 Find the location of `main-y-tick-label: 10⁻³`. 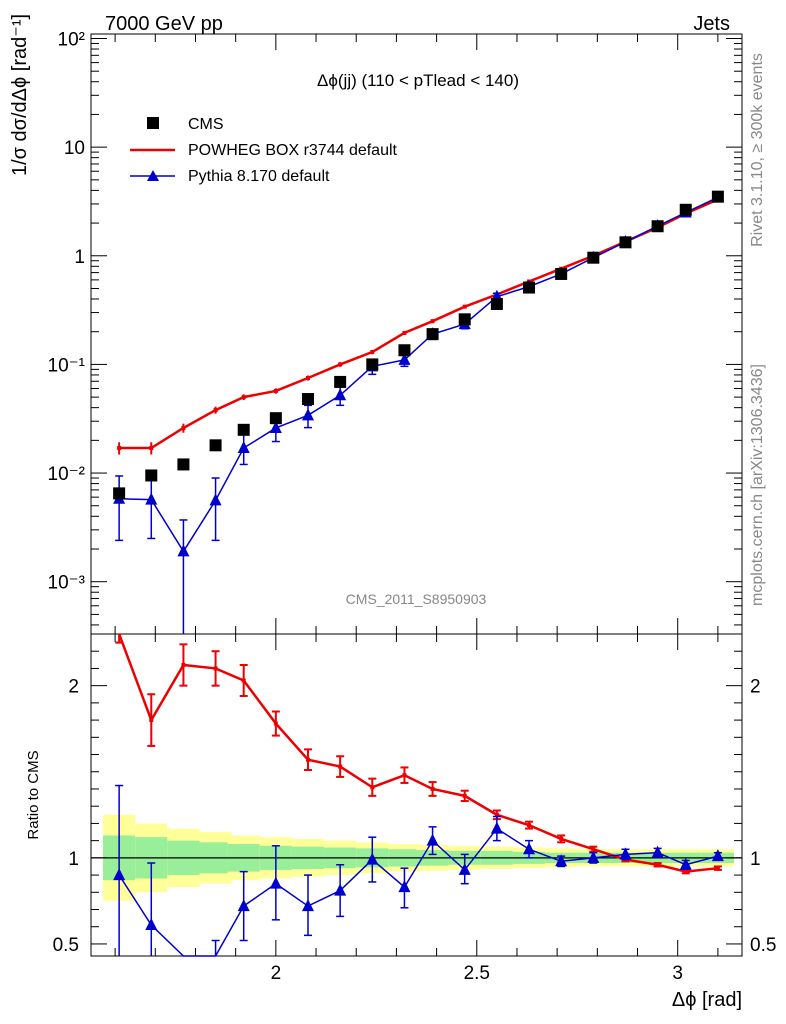

main-y-tick-label: 10⁻³ is located at coordinates (67, 583).